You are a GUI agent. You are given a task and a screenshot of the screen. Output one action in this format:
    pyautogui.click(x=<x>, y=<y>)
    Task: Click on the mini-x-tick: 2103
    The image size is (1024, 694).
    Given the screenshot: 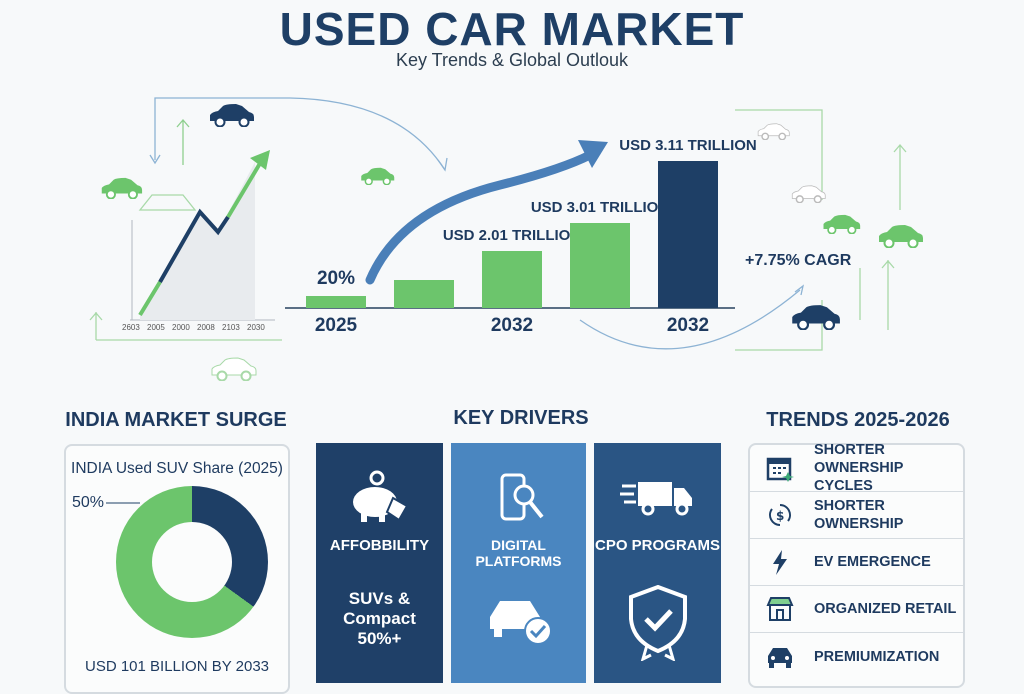 What is the action you would take?
    pyautogui.click(x=231, y=327)
    